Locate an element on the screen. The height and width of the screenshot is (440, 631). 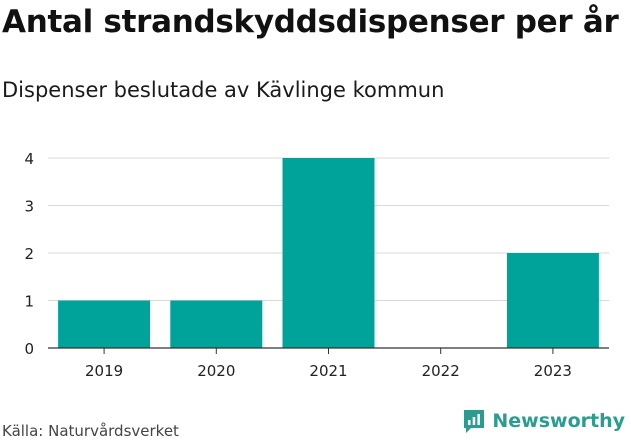
x-tick-label: 2023 is located at coordinates (553, 371).